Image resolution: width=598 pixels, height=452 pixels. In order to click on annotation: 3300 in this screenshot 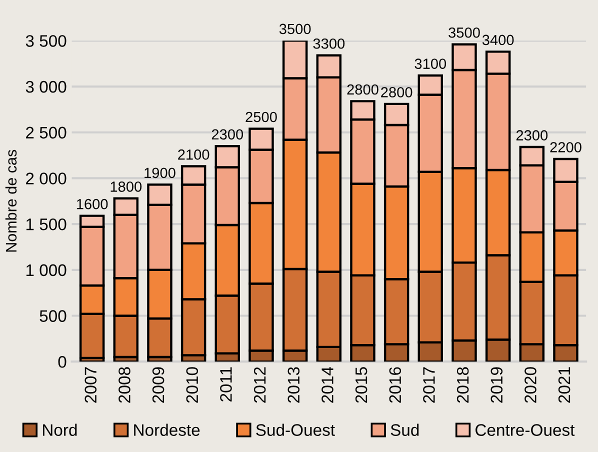, I will do `click(329, 43)`.